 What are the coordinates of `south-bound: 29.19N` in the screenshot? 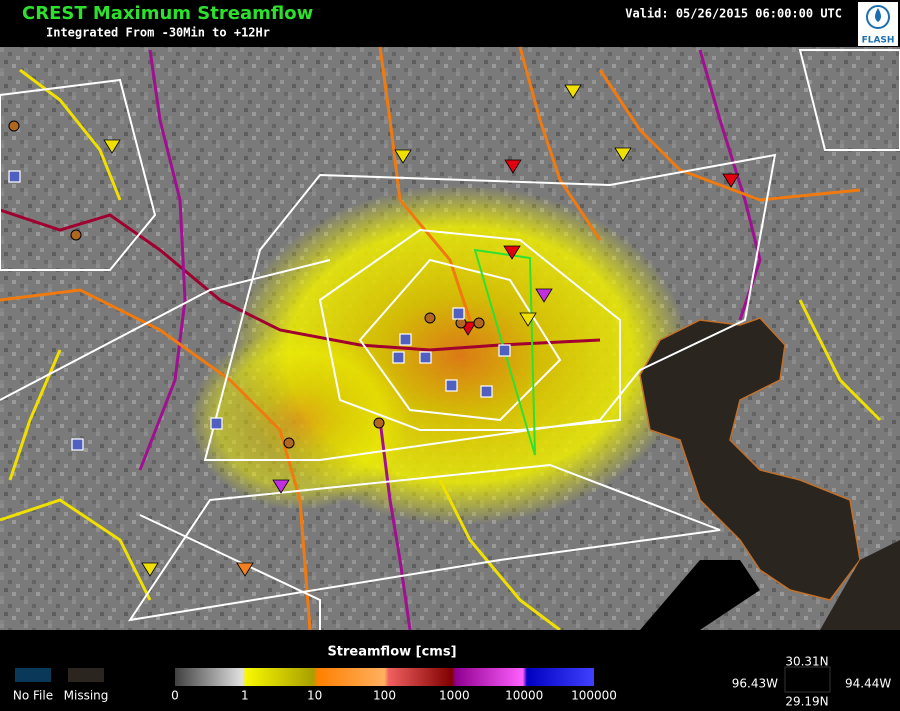 It's located at (806, 702).